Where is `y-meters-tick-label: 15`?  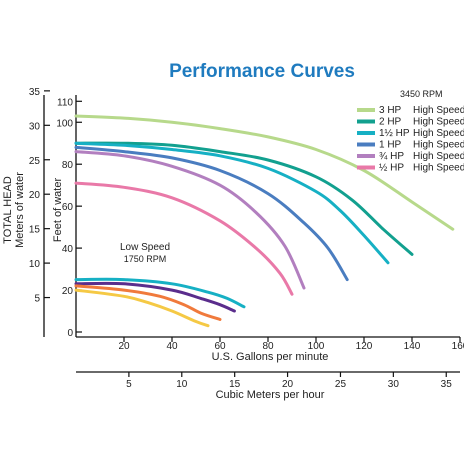
y-meters-tick-label: 15 is located at coordinates (35, 230).